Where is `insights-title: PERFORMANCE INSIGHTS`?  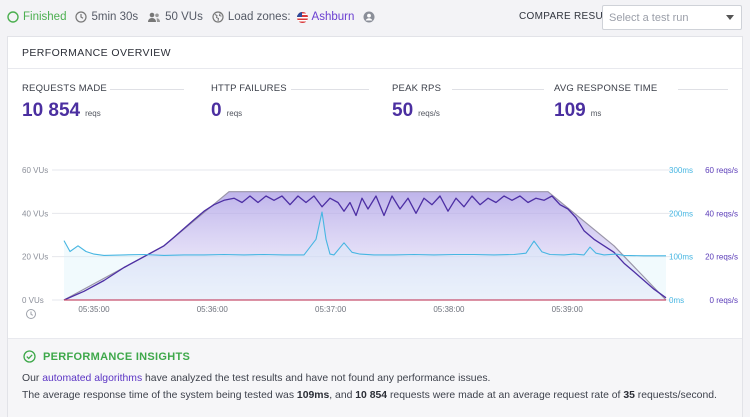 insights-title: PERFORMANCE INSIGHTS is located at coordinates (117, 356).